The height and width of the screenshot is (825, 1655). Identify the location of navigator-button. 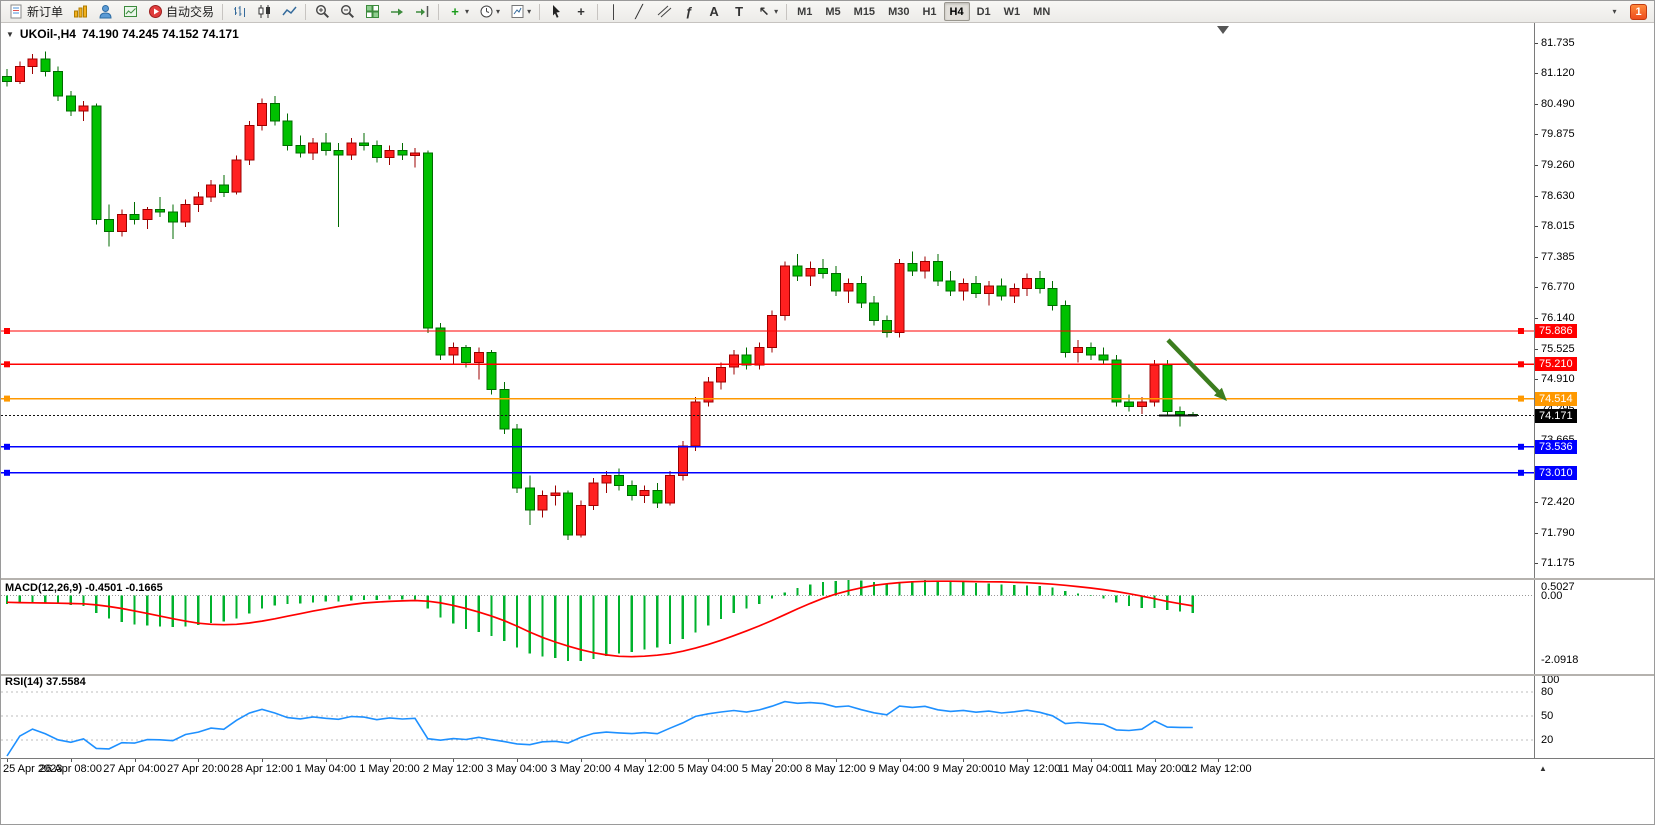
(105, 12).